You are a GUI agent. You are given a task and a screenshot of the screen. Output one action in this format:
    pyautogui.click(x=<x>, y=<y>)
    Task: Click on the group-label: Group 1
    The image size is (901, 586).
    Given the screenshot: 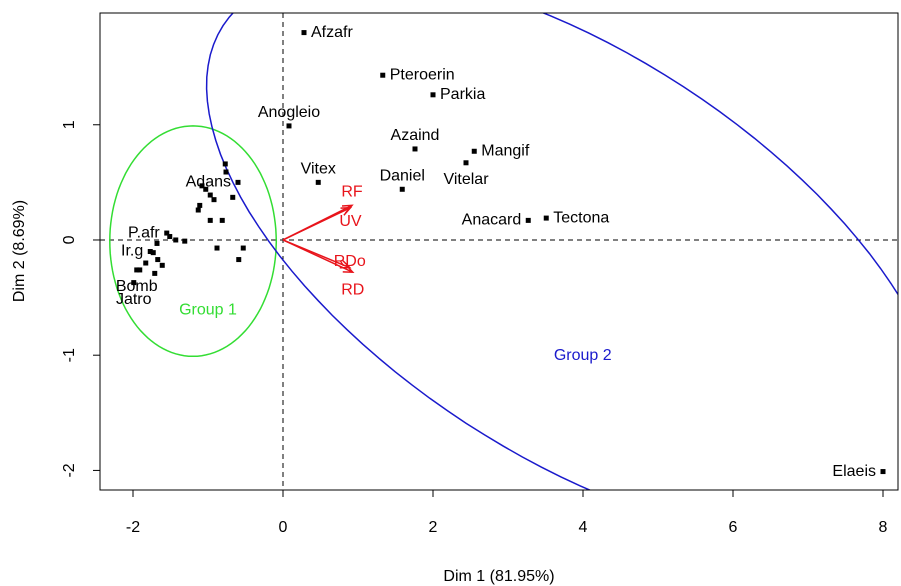 What is the action you would take?
    pyautogui.click(x=208, y=309)
    